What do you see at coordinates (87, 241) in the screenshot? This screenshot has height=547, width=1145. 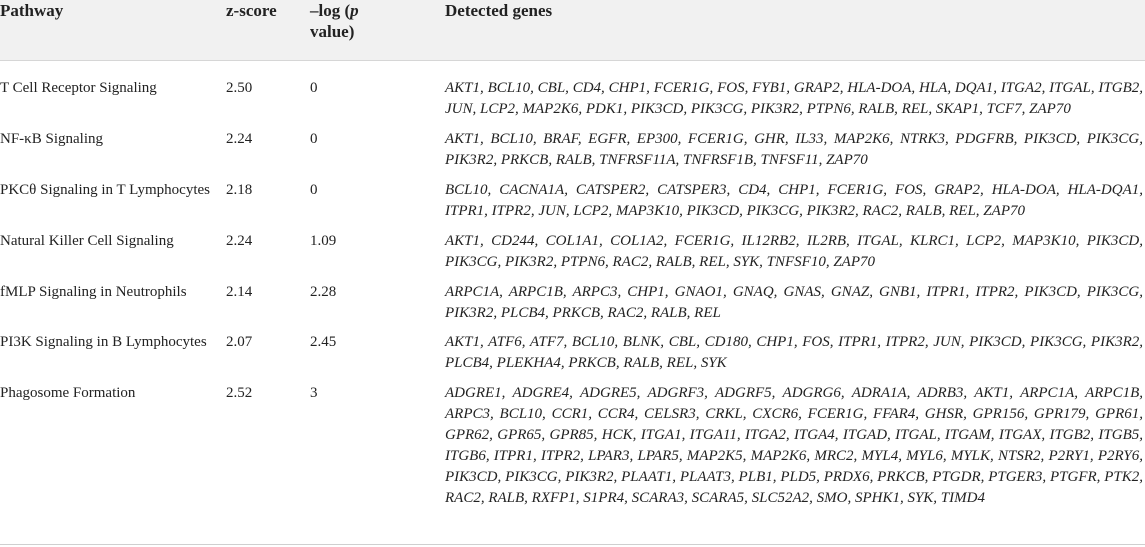 I see `pathway-cell: Natural Killer Cell Signaling` at bounding box center [87, 241].